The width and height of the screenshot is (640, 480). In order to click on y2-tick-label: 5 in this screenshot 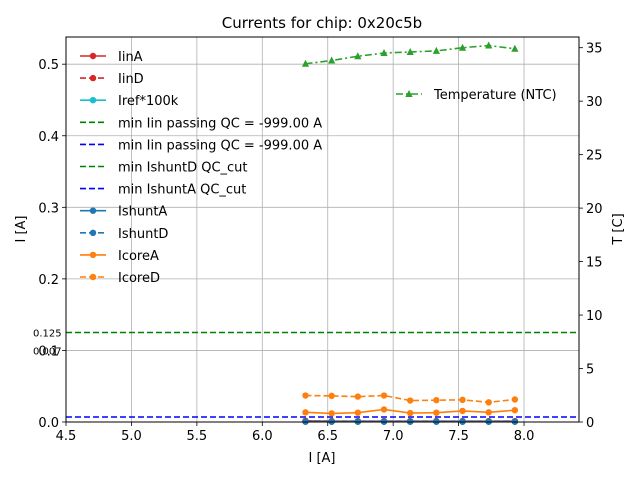, I will do `click(590, 370)`.